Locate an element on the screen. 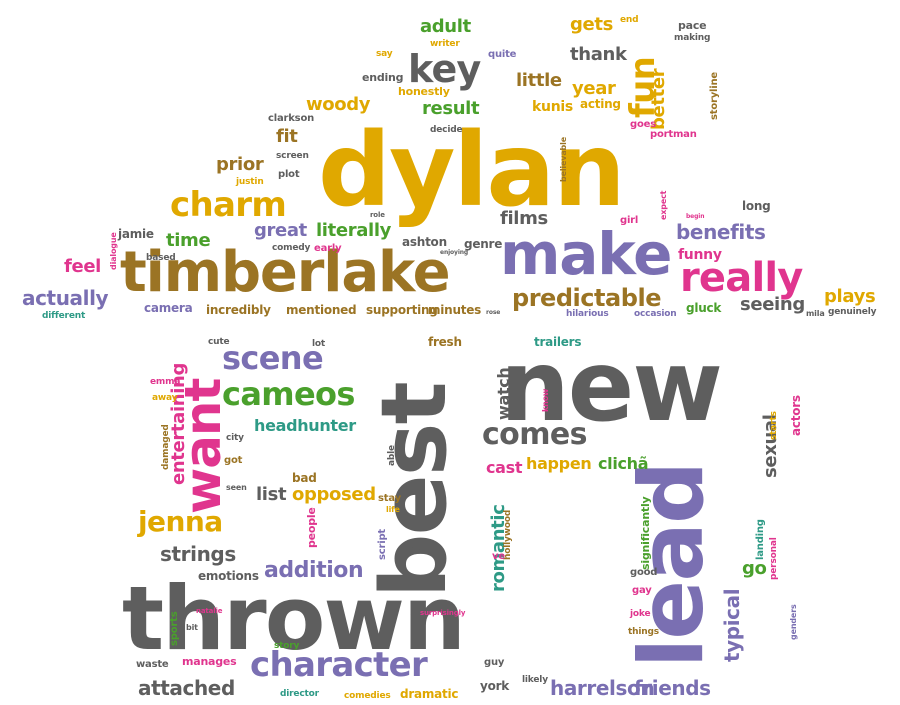 The height and width of the screenshot is (705, 900). word-best: best is located at coordinates (414, 490).